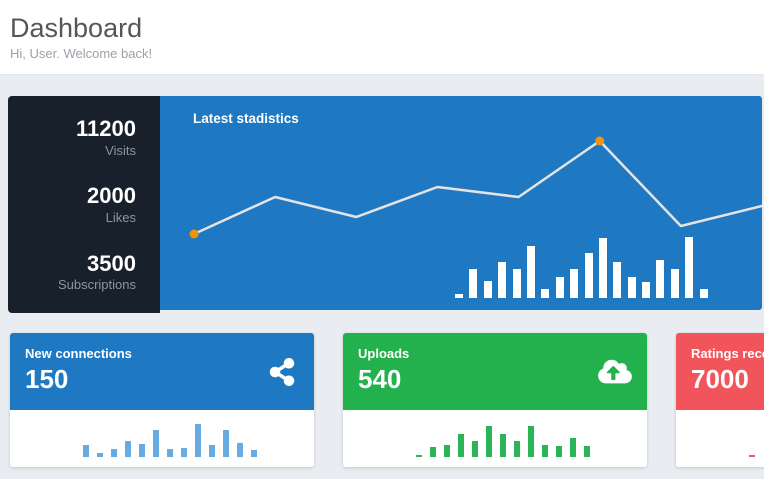  I want to click on panel-title: Latest stadistics, so click(246, 118).